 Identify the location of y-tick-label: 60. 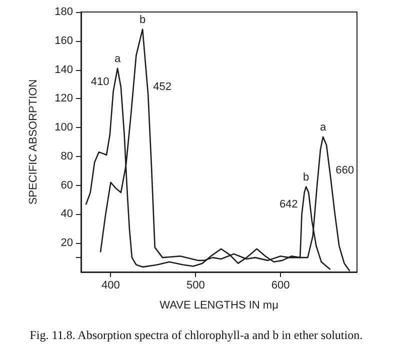
(66, 185).